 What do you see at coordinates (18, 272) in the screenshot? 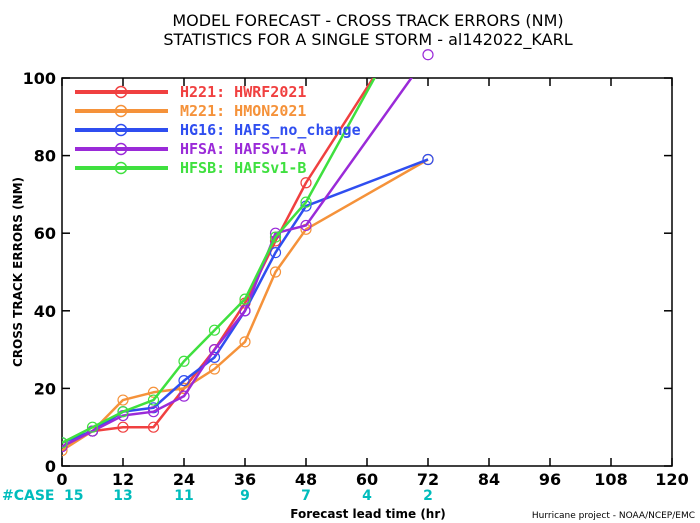
I see `y-axis-label: CROSS TRACK ERRORS (NM)` at bounding box center [18, 272].